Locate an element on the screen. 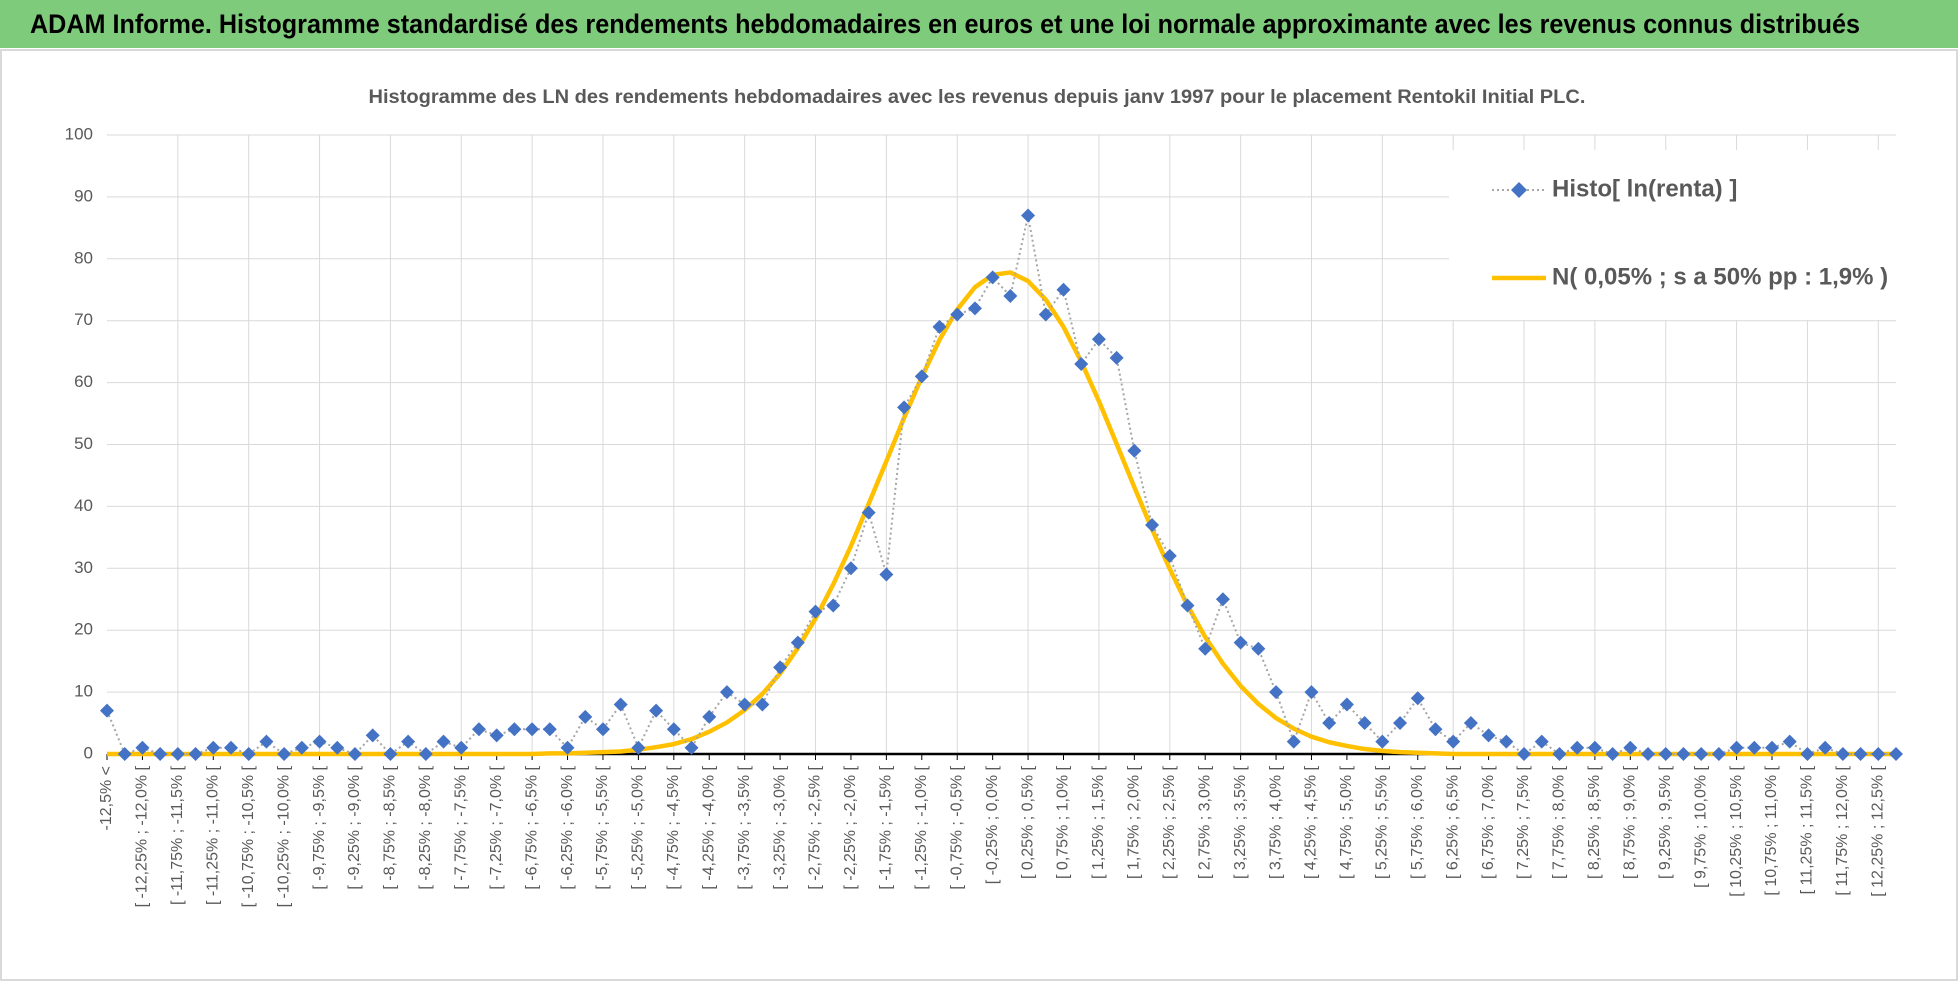 Image resolution: width=1958 pixels, height=984 pixels. x-tick-label: [ 2,75% ; 3,0% [ is located at coordinates (1204, 822).